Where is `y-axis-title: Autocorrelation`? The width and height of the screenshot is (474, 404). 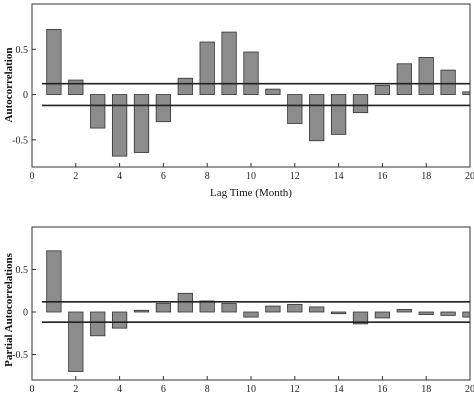
y-axis-title: Autocorrelation is located at coordinates (9, 85).